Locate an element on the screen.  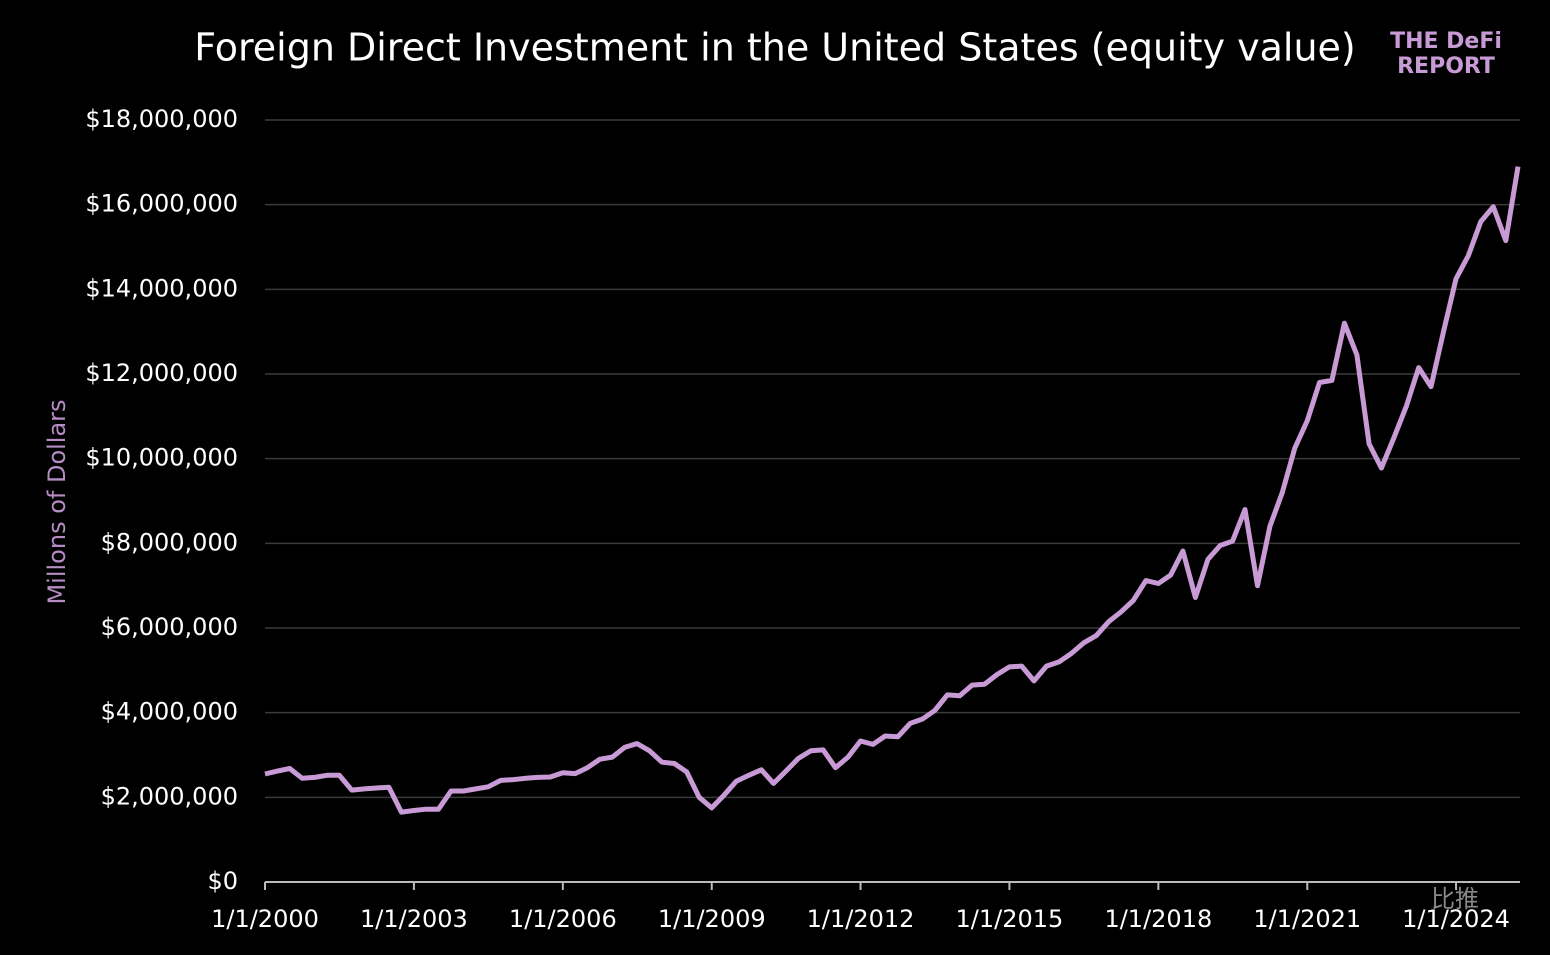
y-tick-label: $14,000,000 is located at coordinates (161, 288).